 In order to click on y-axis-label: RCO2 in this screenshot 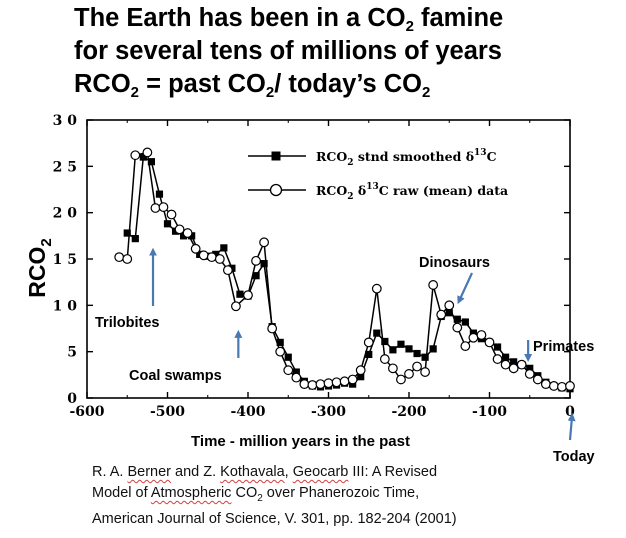, I will do `click(39, 267)`.